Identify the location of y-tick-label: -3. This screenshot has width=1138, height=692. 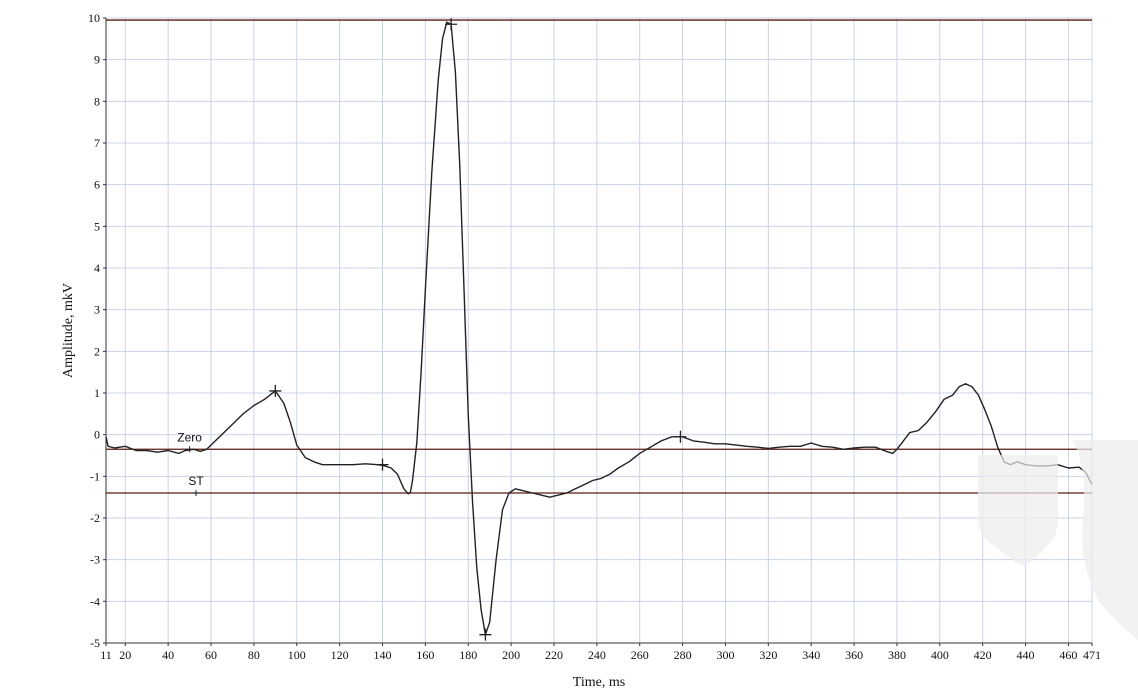
(95, 560).